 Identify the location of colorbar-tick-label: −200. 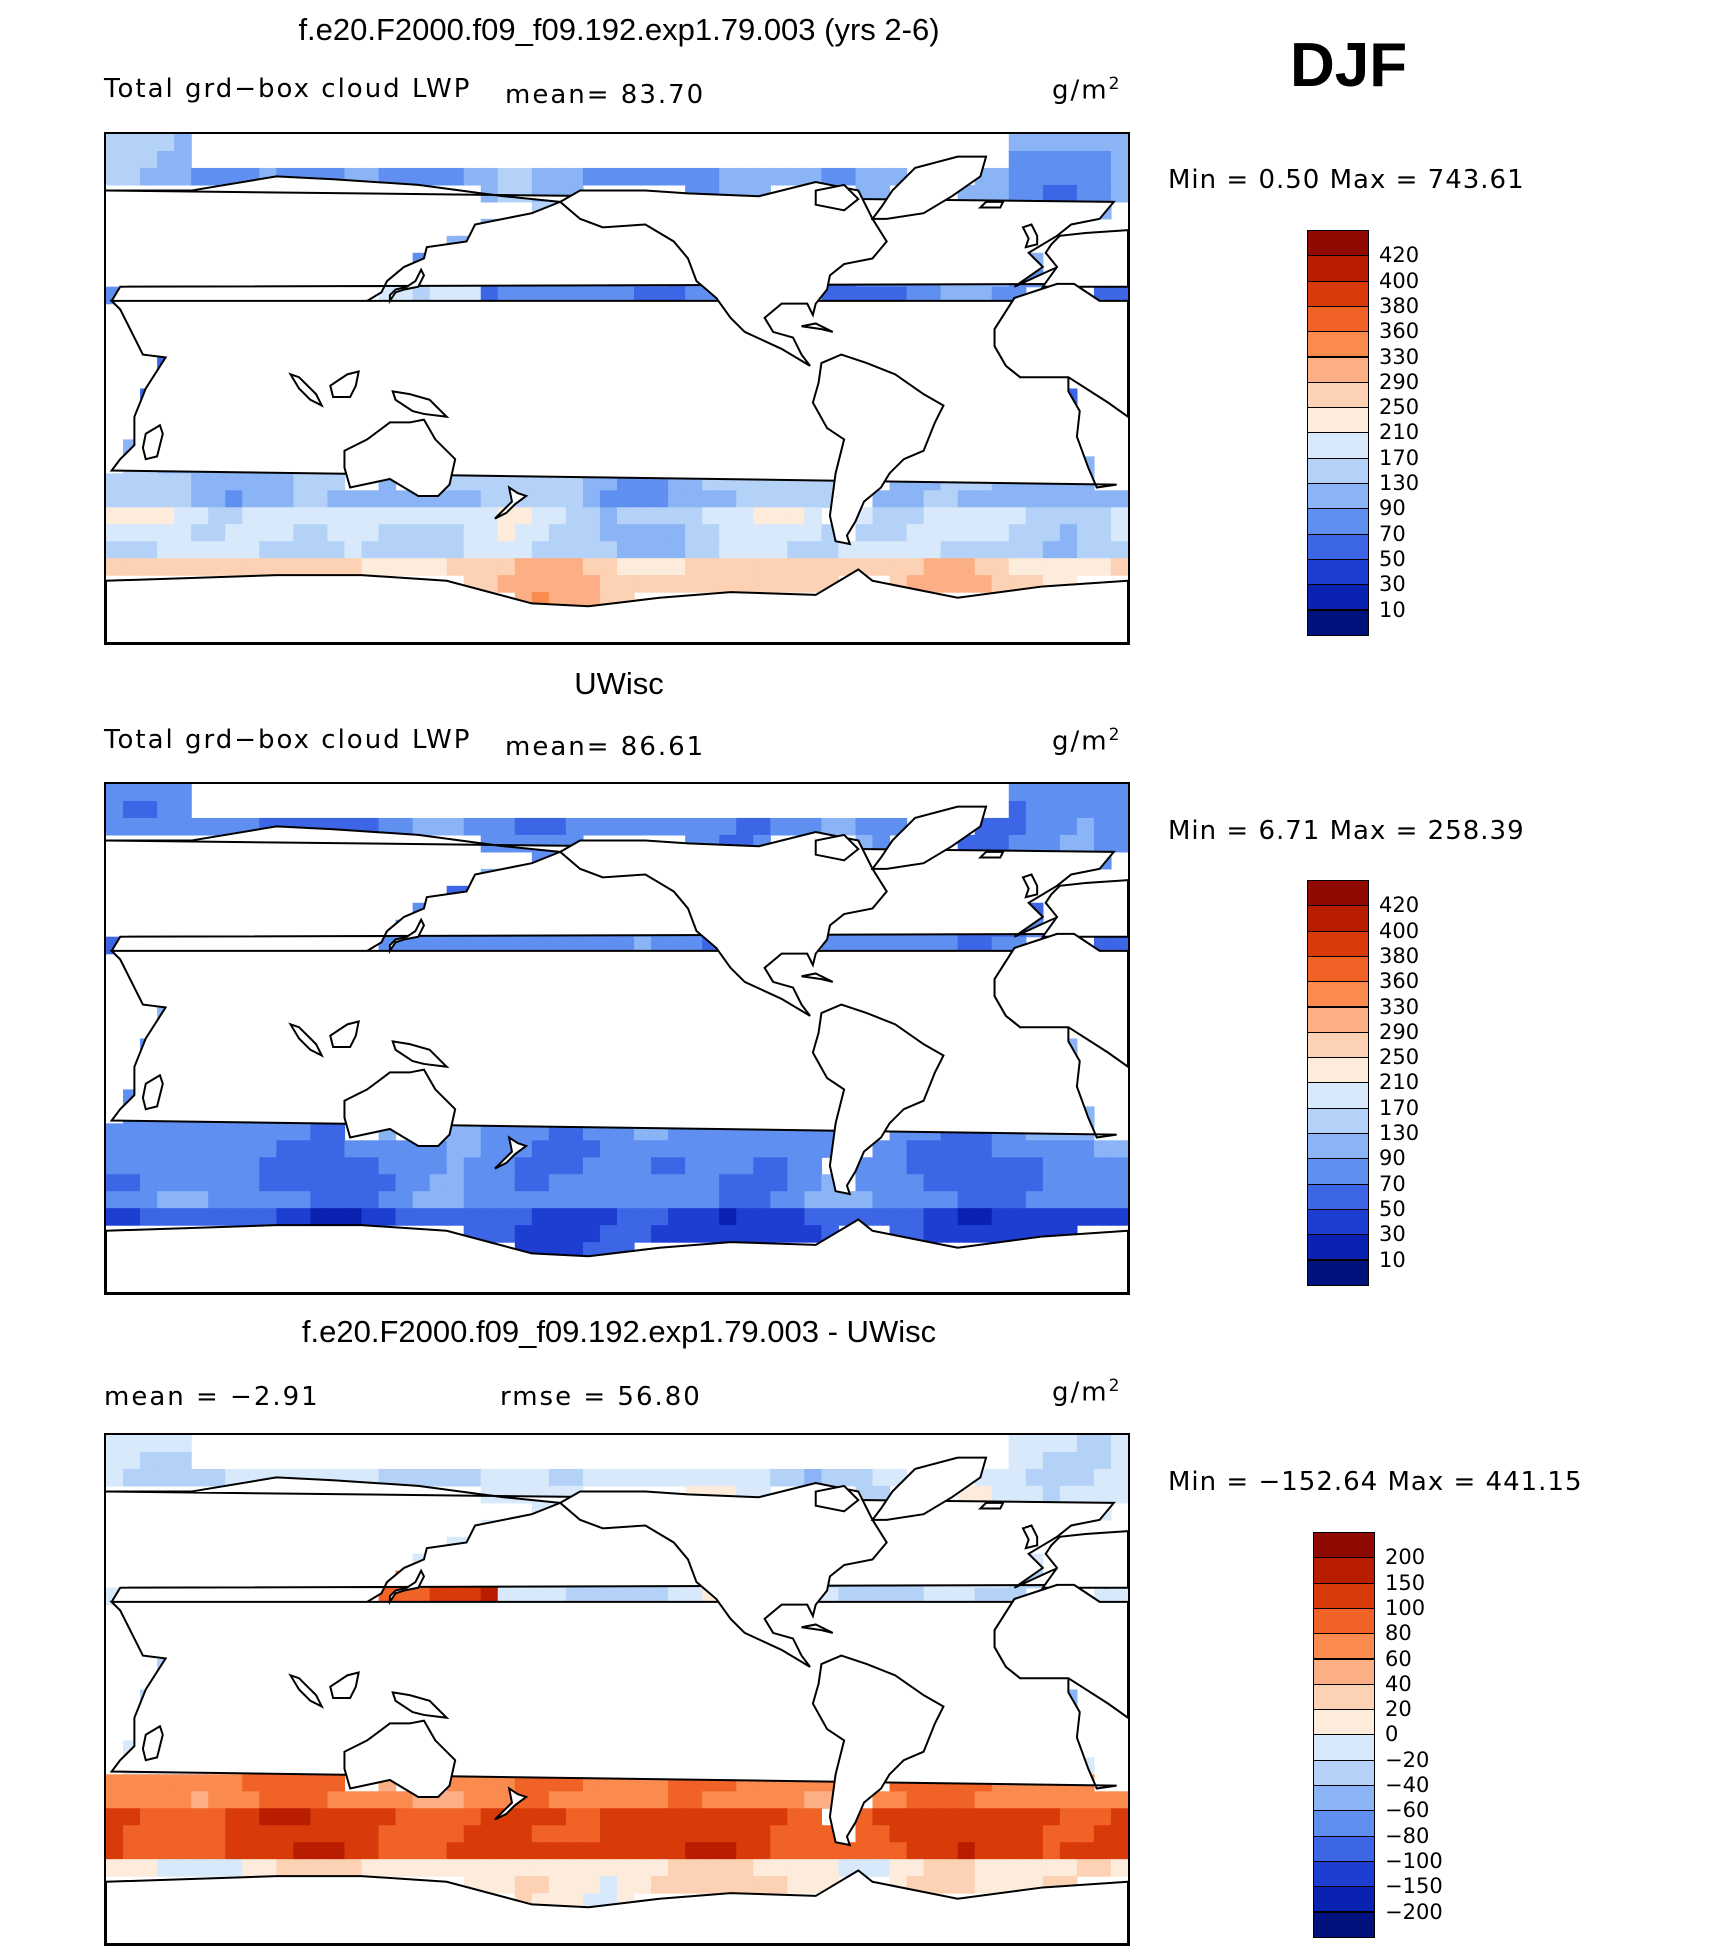
(1414, 1911).